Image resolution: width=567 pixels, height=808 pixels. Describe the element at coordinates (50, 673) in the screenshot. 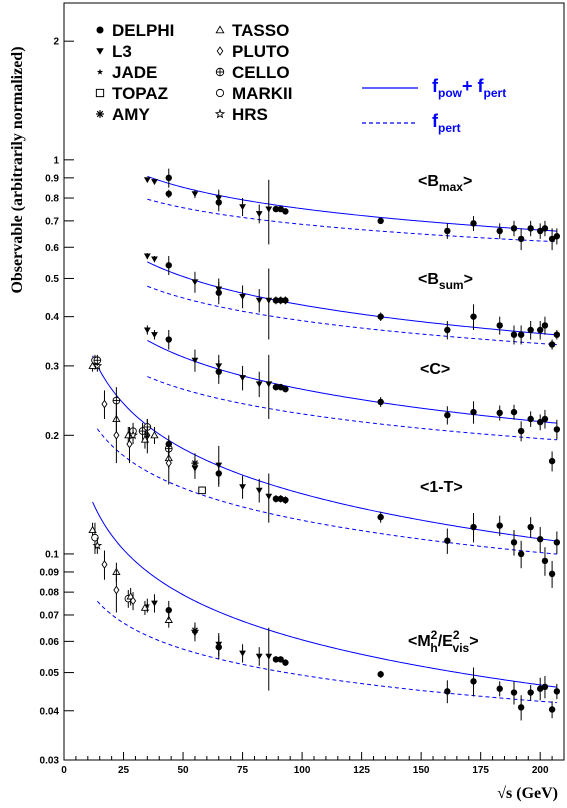

I see `y-tick-label: 0.05` at that location.